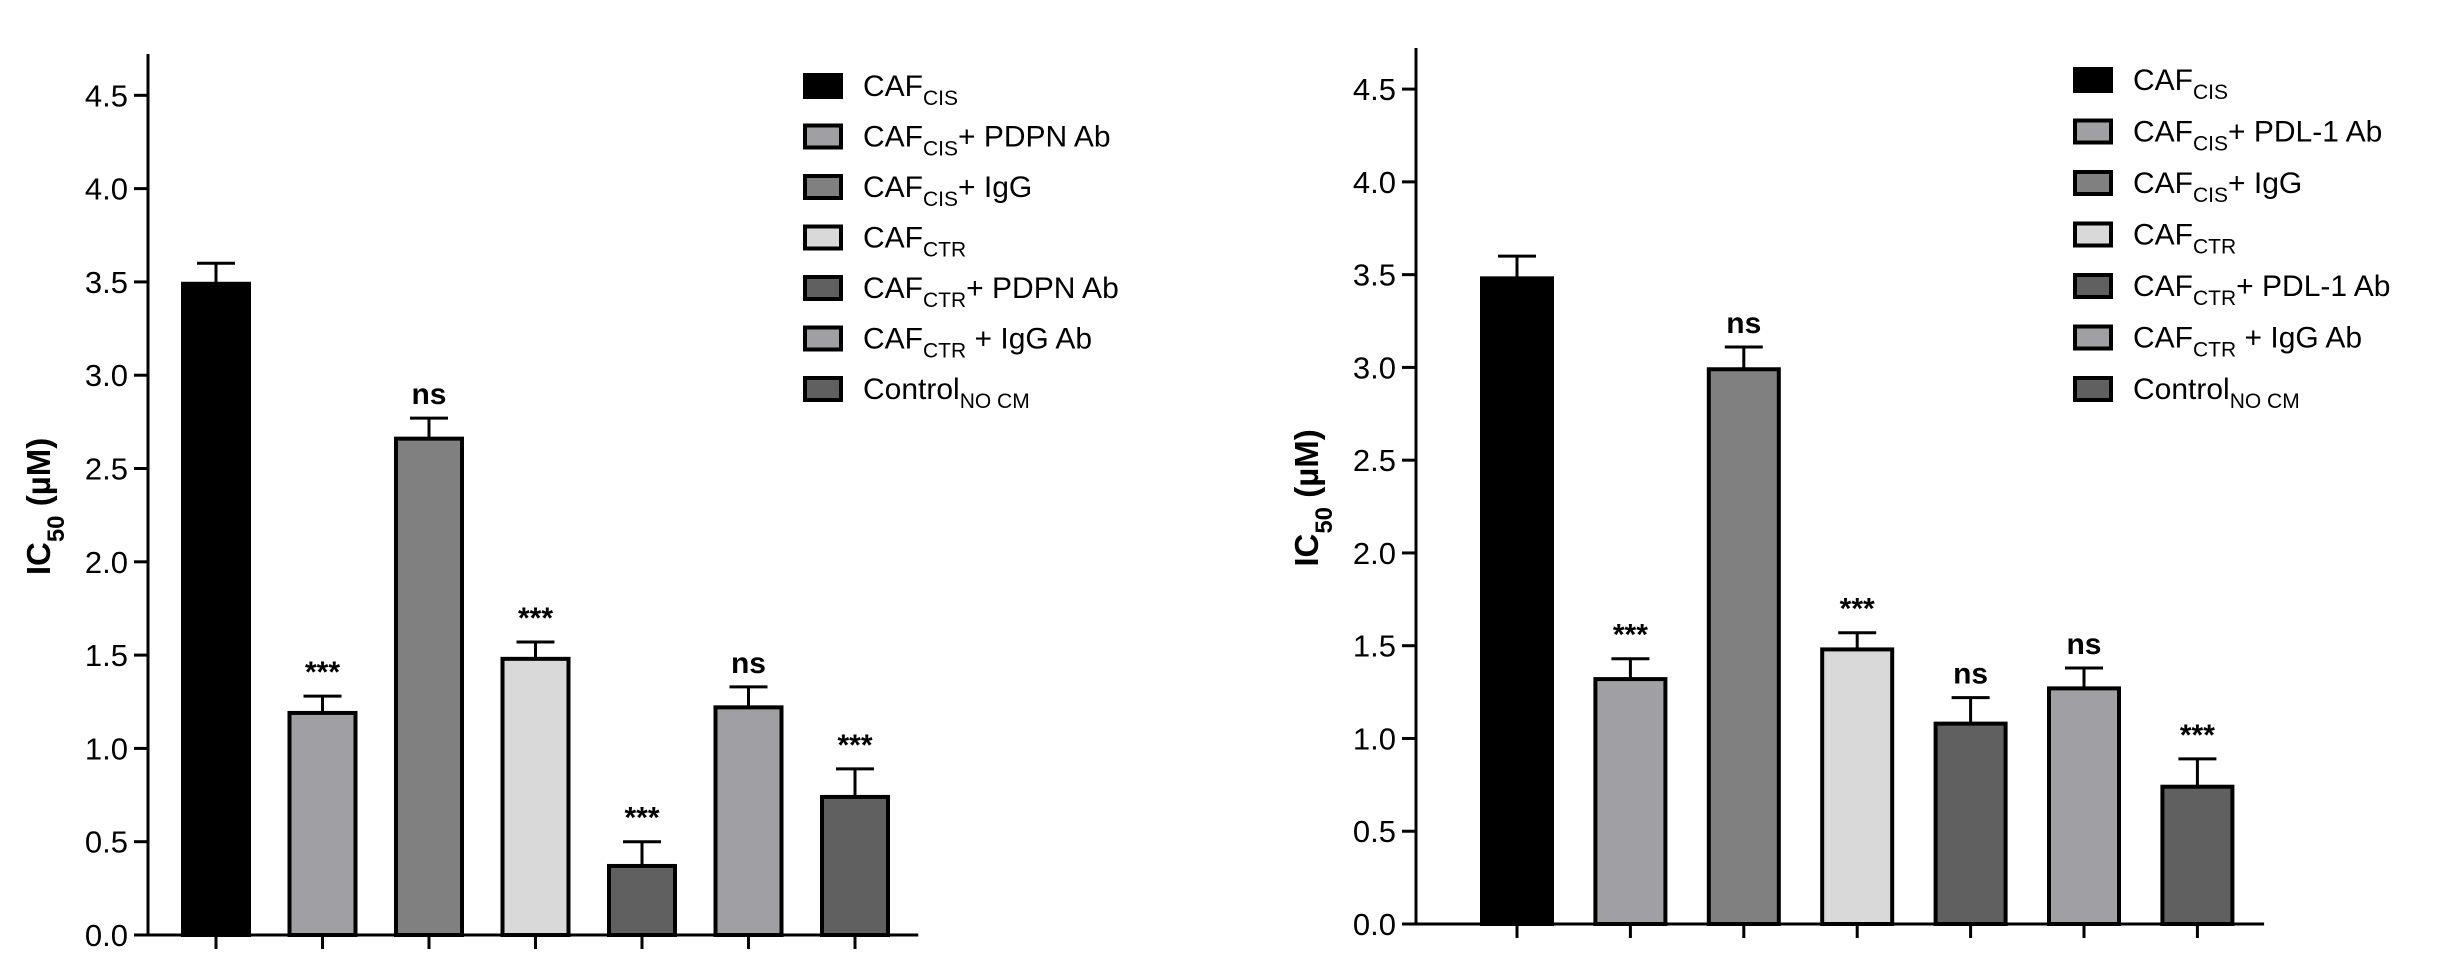 This screenshot has height=971, width=2460. What do you see at coordinates (2261, 290) in the screenshot?
I see `legend-label: CAFCTR+ PDL-1 Ab` at bounding box center [2261, 290].